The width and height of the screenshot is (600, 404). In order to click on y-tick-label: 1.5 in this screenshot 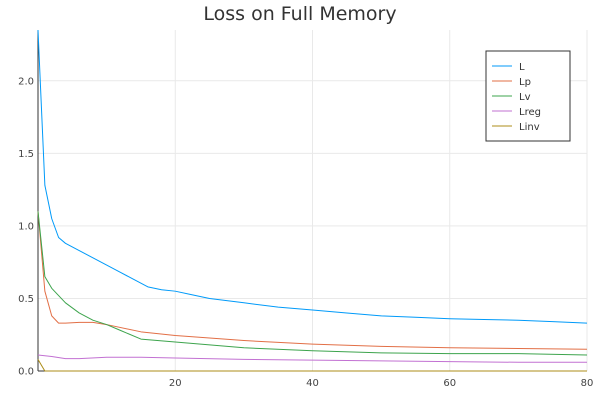, I will do `click(26, 154)`.